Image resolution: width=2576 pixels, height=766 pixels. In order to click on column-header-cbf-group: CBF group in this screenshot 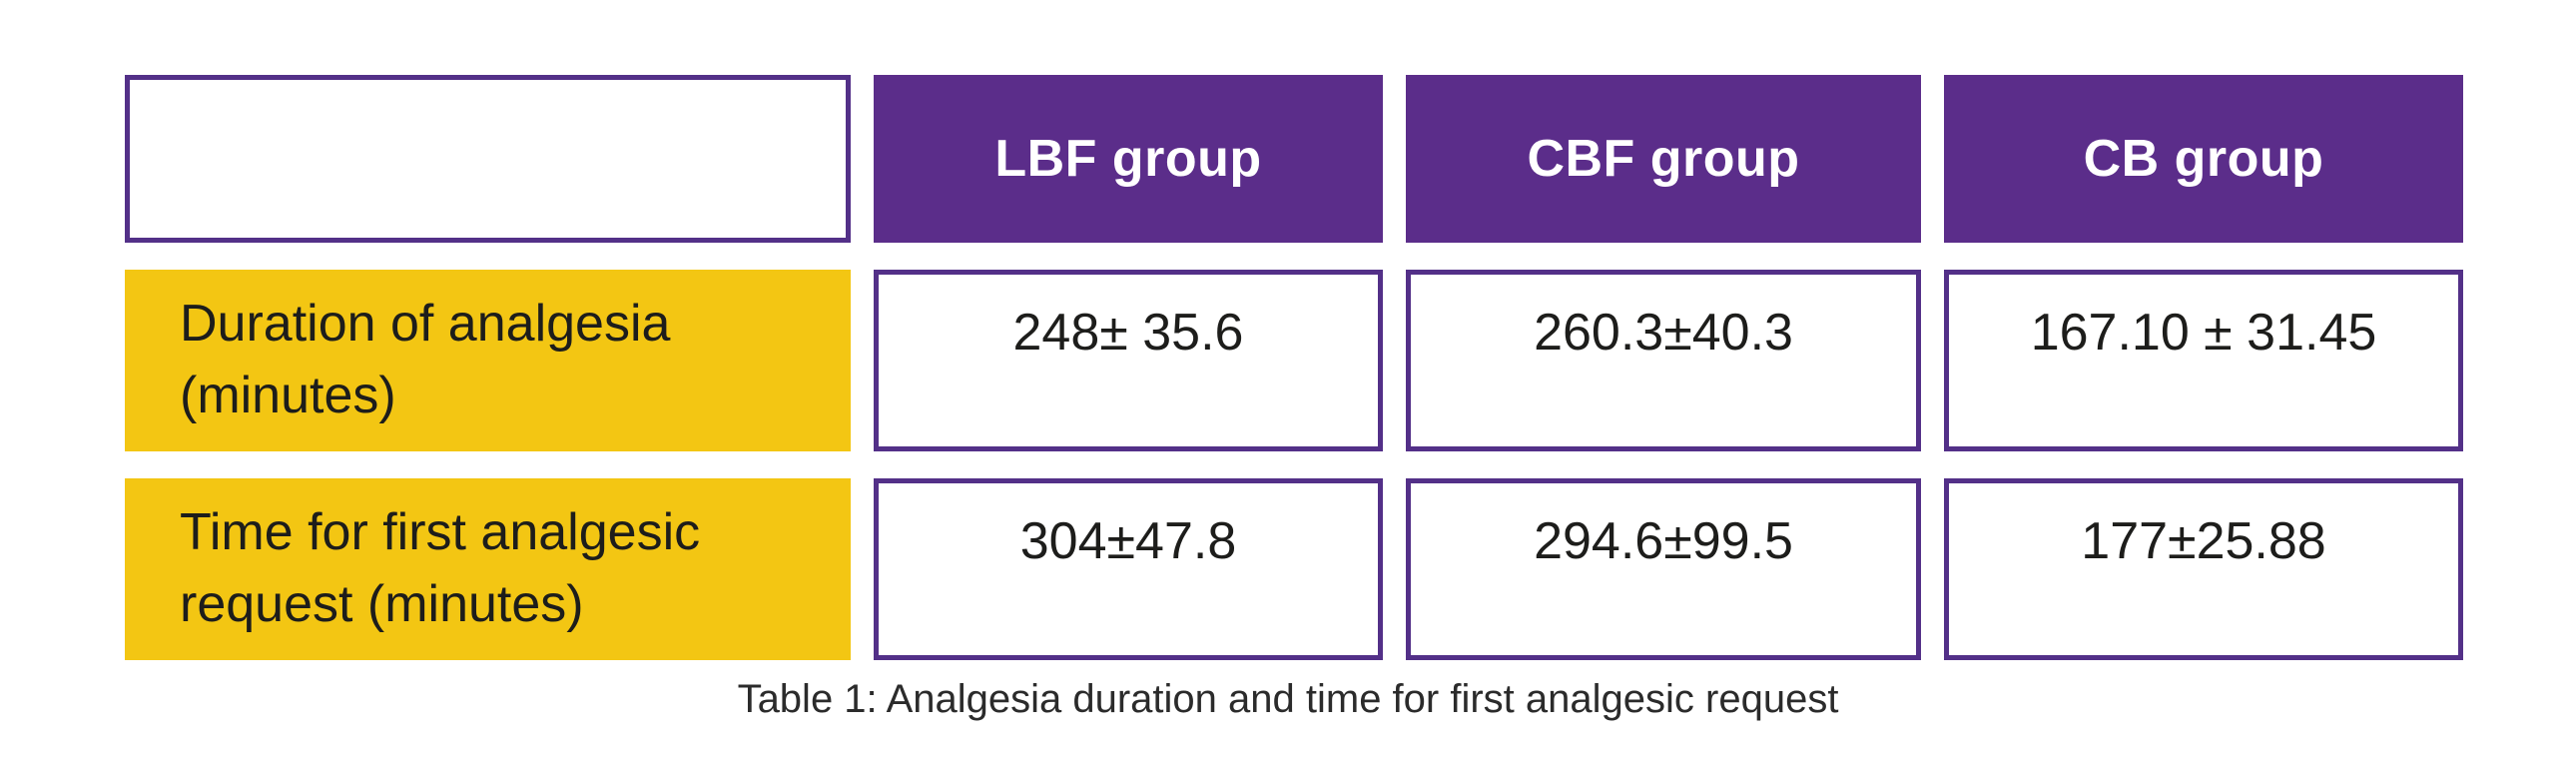, I will do `click(1663, 159)`.